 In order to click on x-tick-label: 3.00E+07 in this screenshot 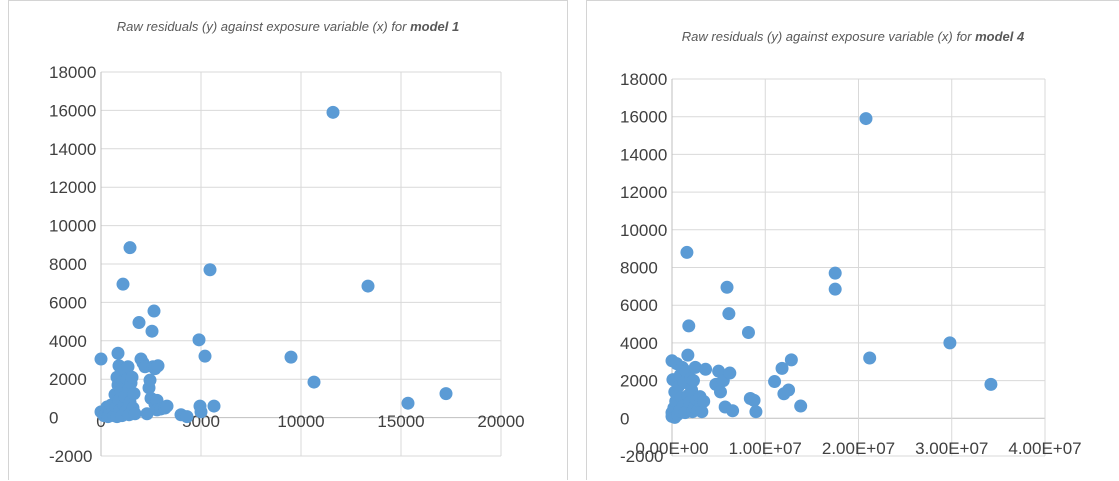, I will do `click(951, 448)`.